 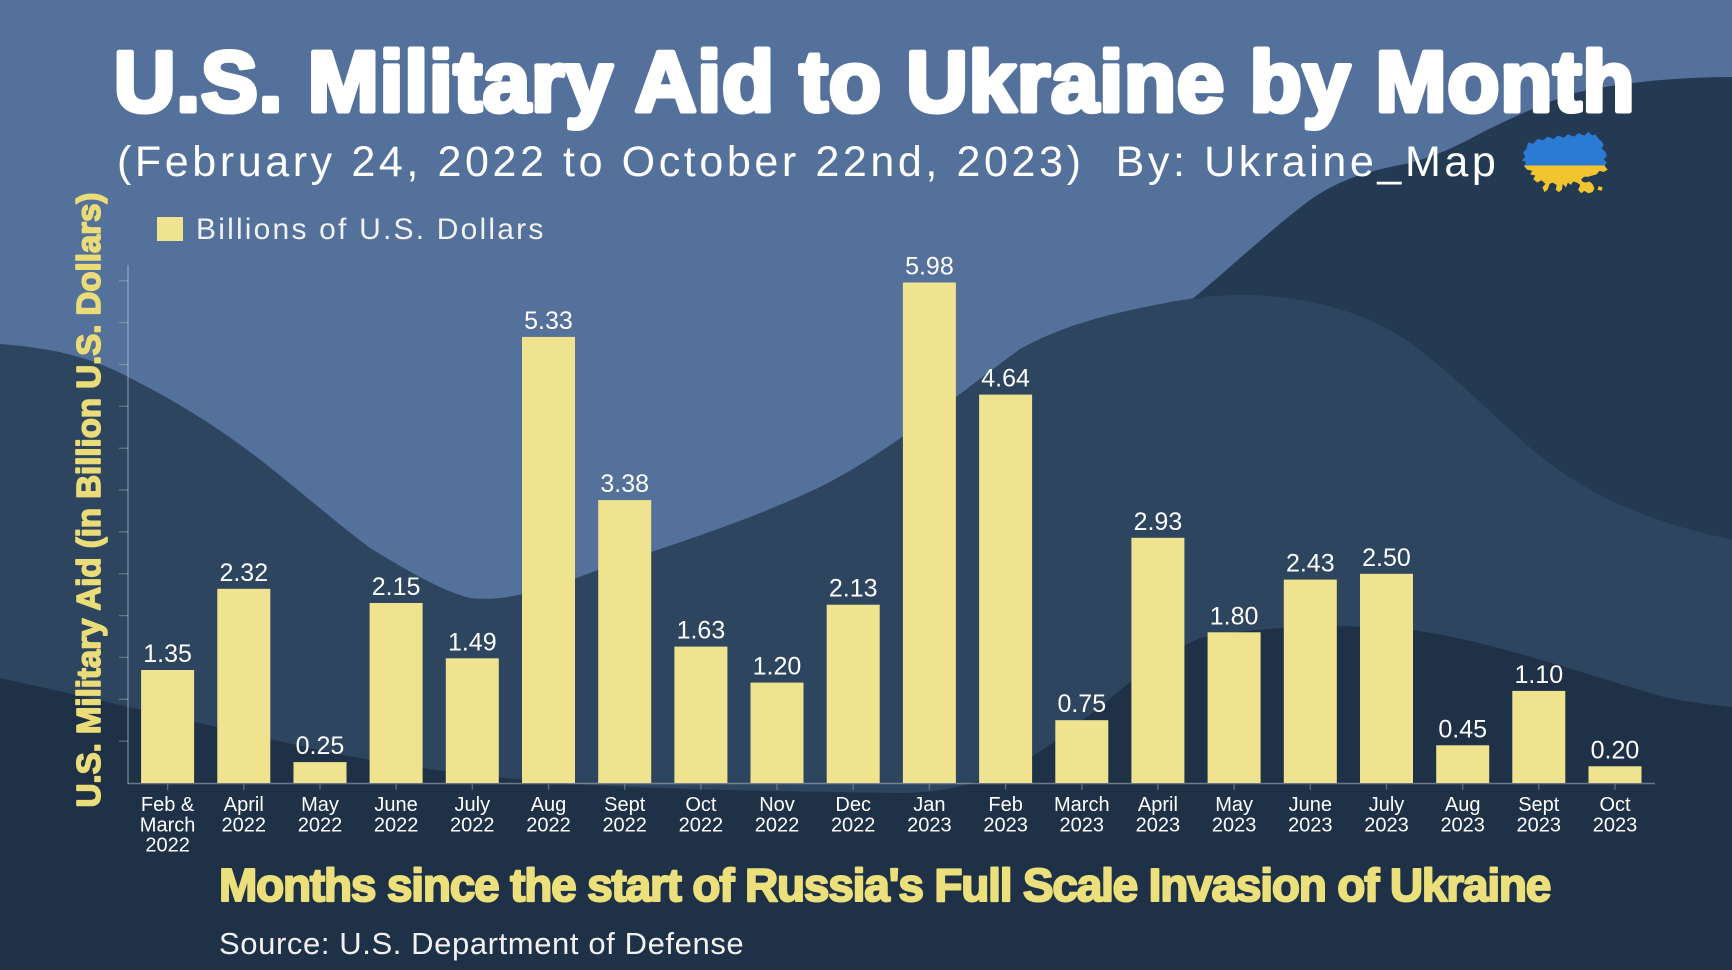 What do you see at coordinates (320, 746) in the screenshot?
I see `svg-text: 0.25` at bounding box center [320, 746].